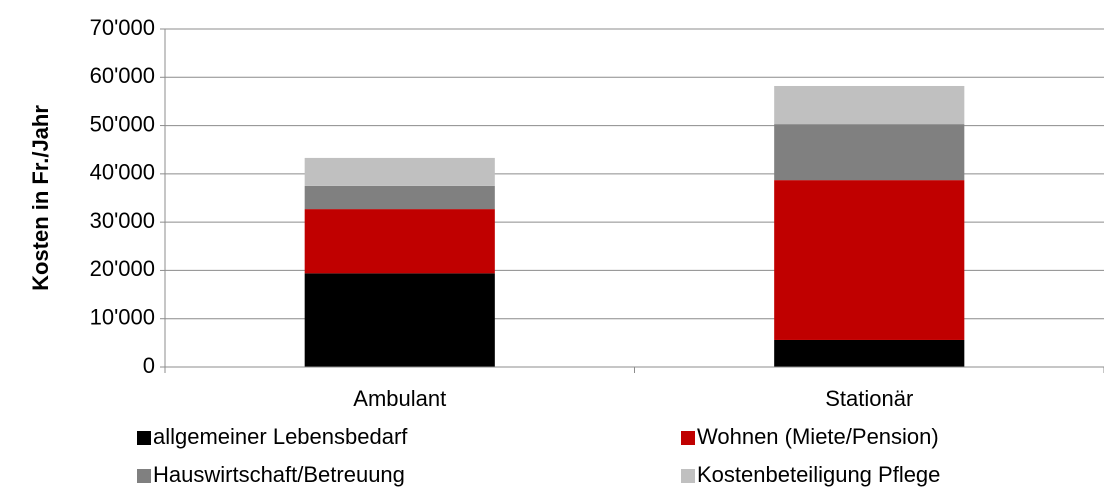  I want to click on y-tick-label: 20'000, so click(122, 268).